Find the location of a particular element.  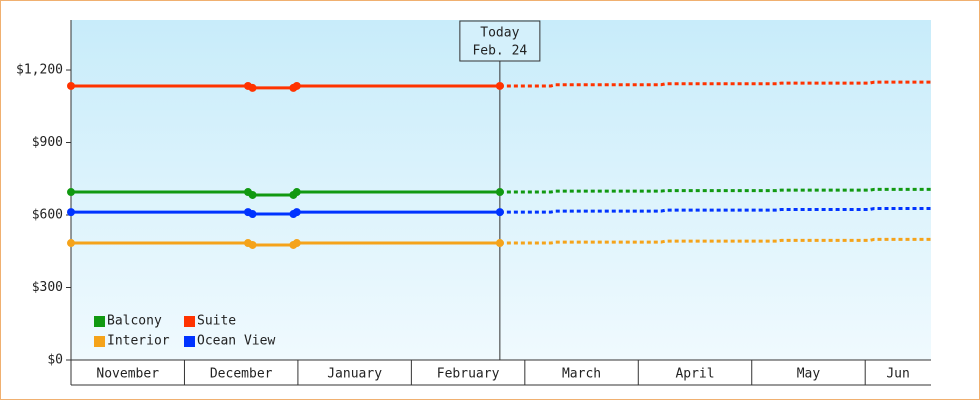

y-tick-label: $1,200 is located at coordinates (39, 70).